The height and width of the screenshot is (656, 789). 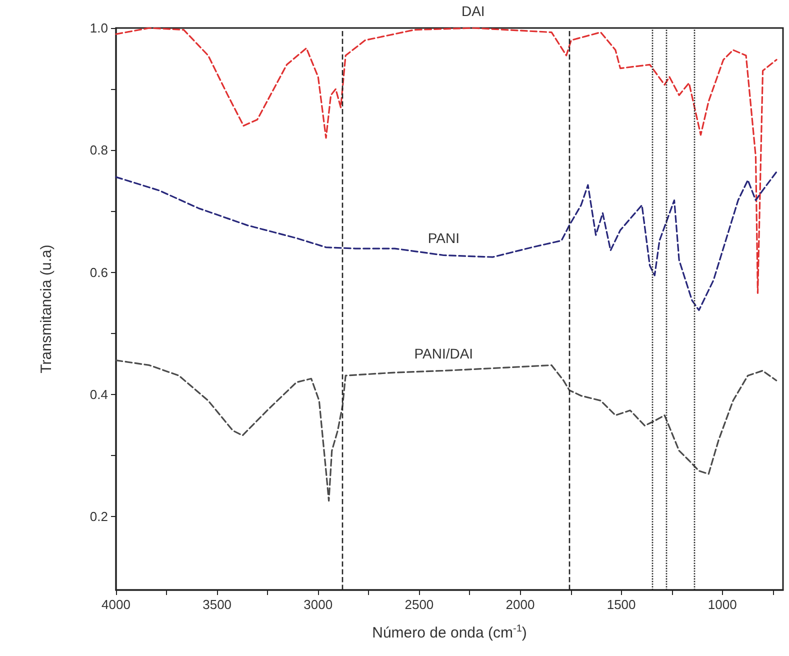 What do you see at coordinates (99, 150) in the screenshot?
I see `y-tick-label: 0.8` at bounding box center [99, 150].